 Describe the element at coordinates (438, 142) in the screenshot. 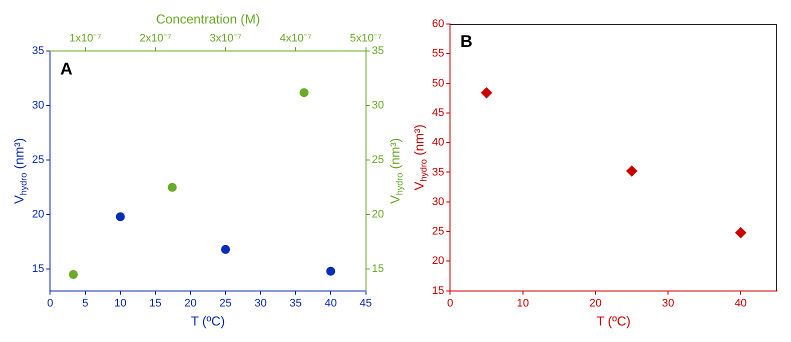

I see `y-tick-label: 40` at that location.